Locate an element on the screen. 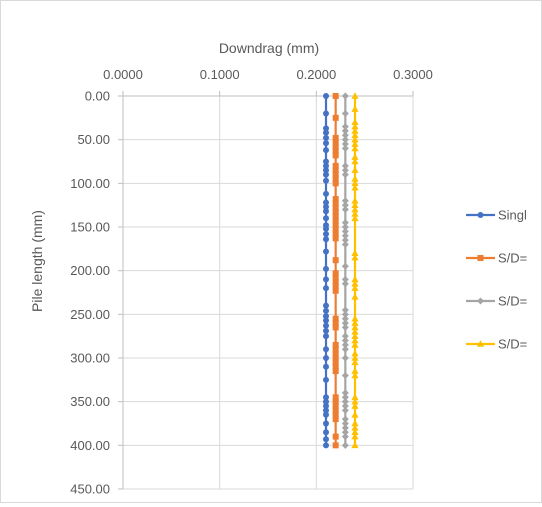  x-tick-label: 0.3000 is located at coordinates (413, 74).